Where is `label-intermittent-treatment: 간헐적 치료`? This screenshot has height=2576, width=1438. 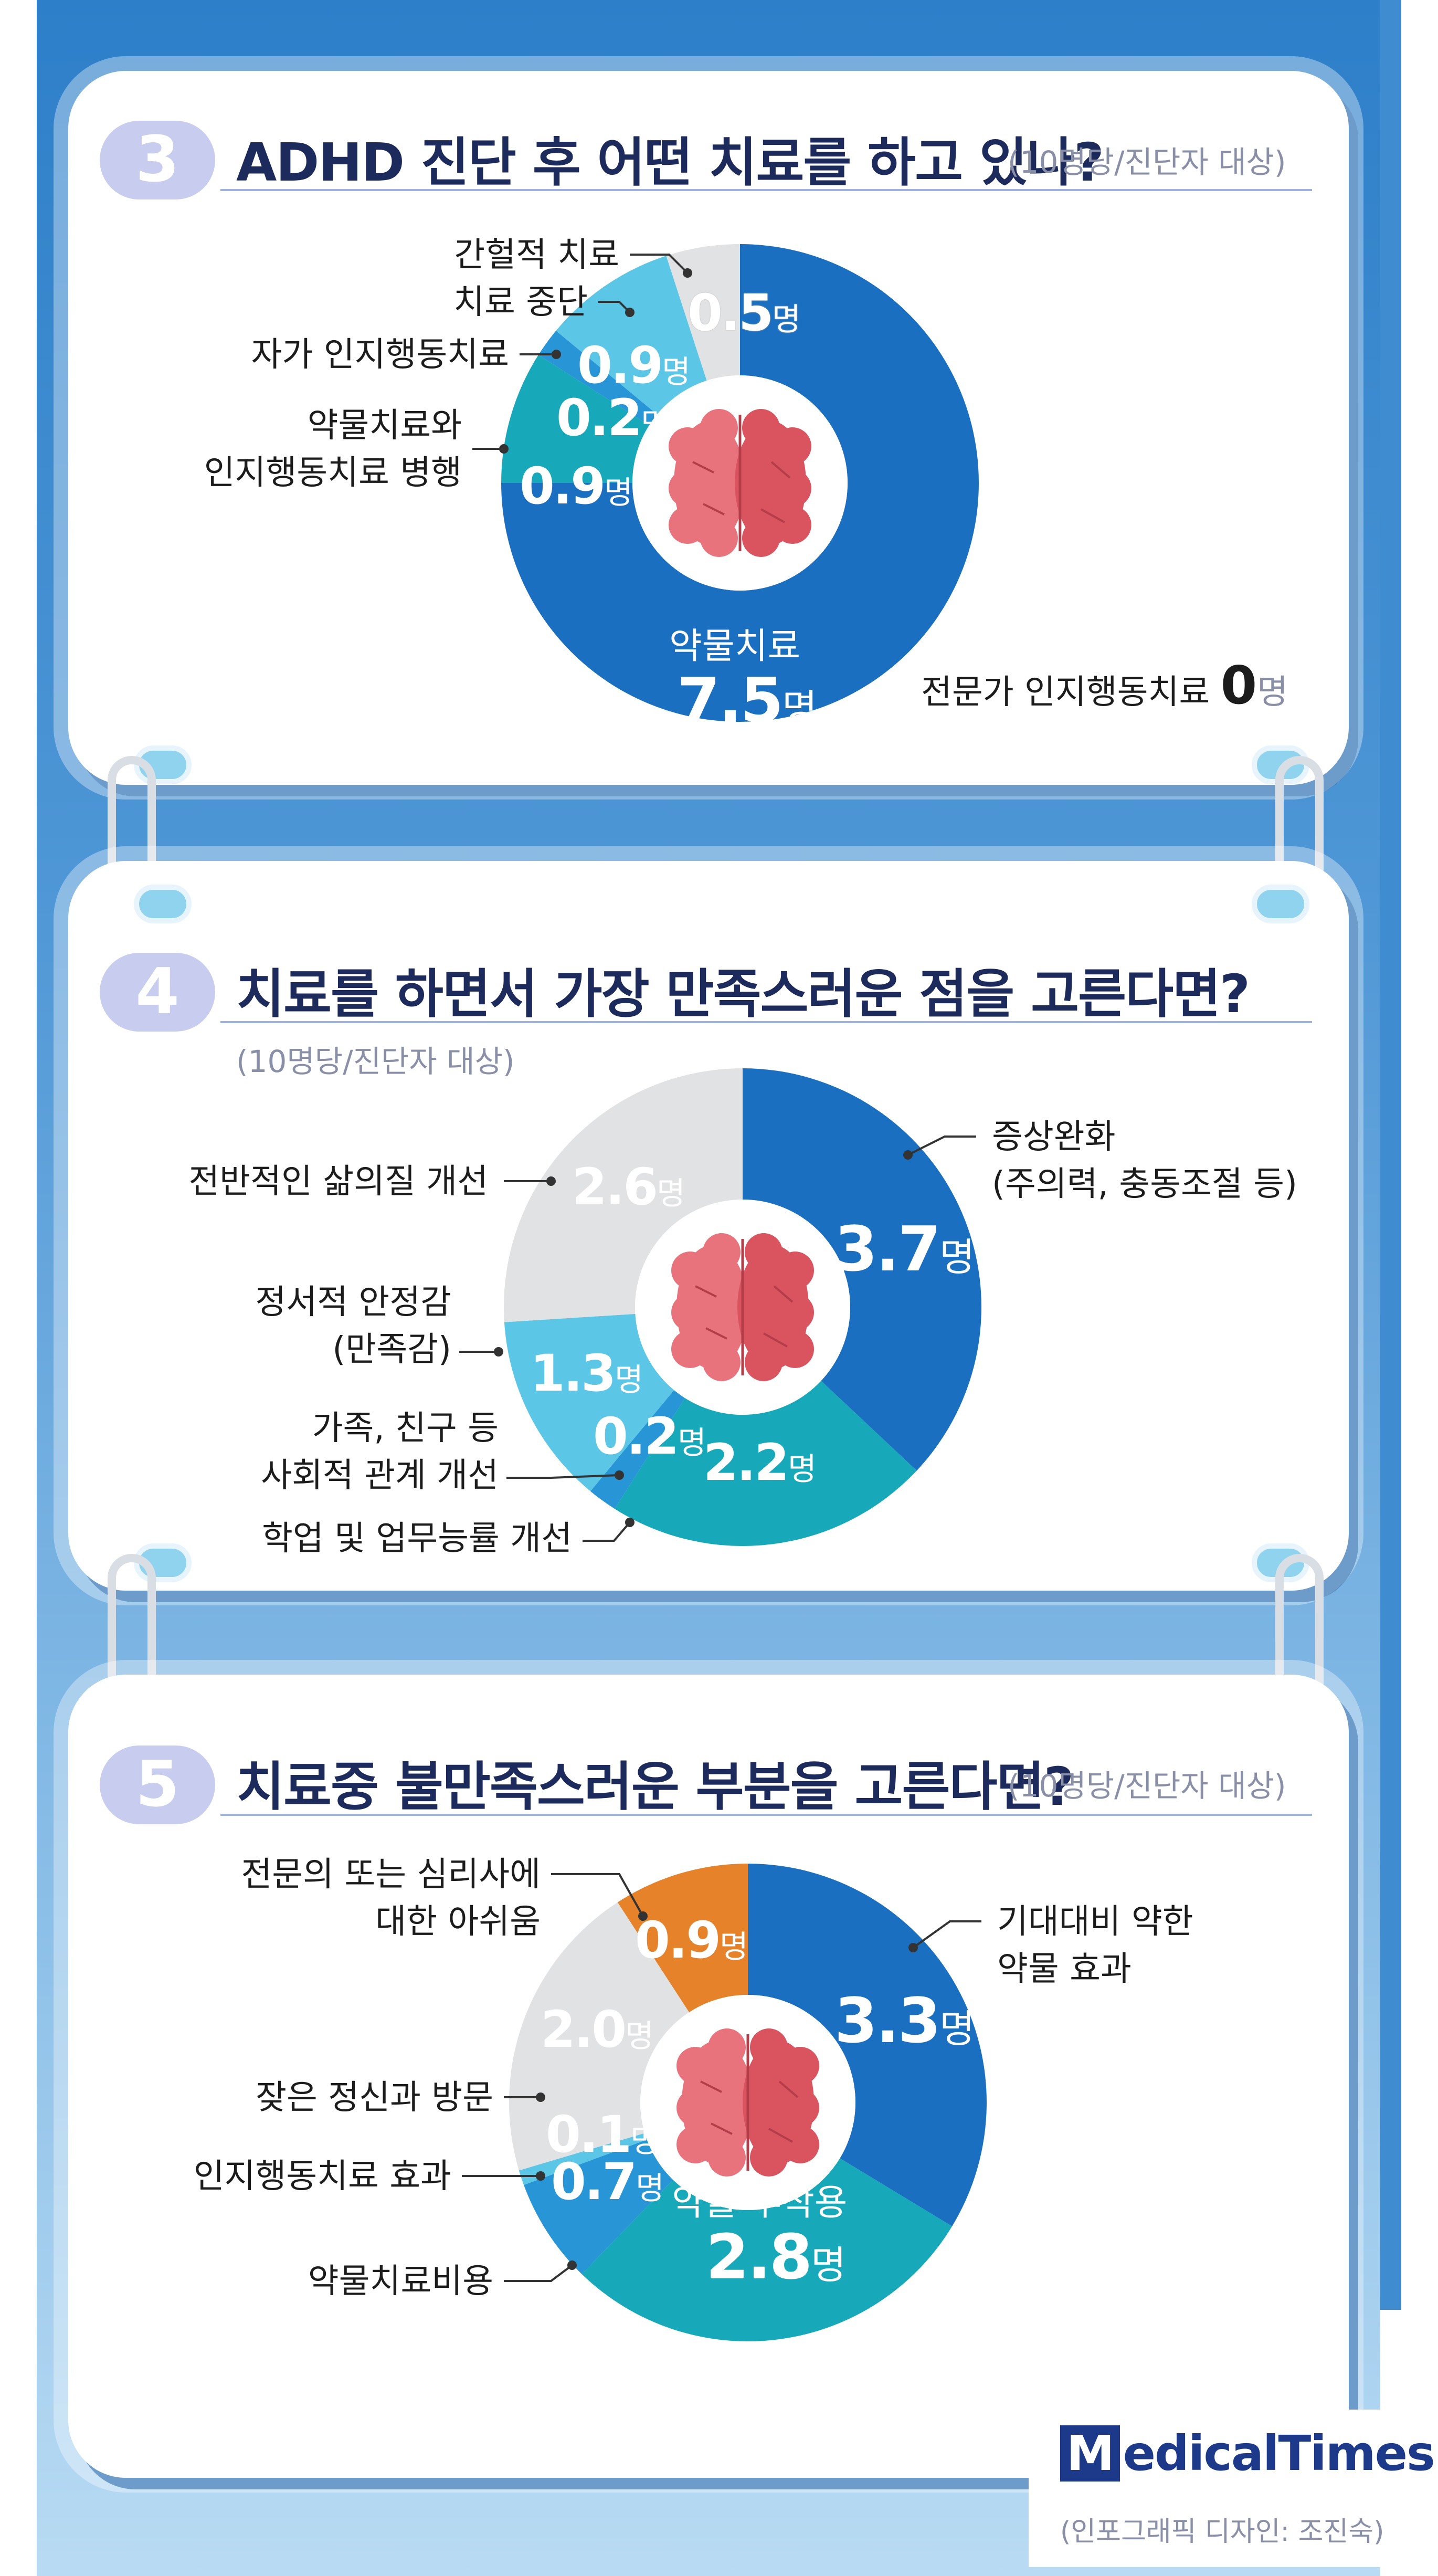 label-intermittent-treatment: 간헐적 치료 is located at coordinates (536, 255).